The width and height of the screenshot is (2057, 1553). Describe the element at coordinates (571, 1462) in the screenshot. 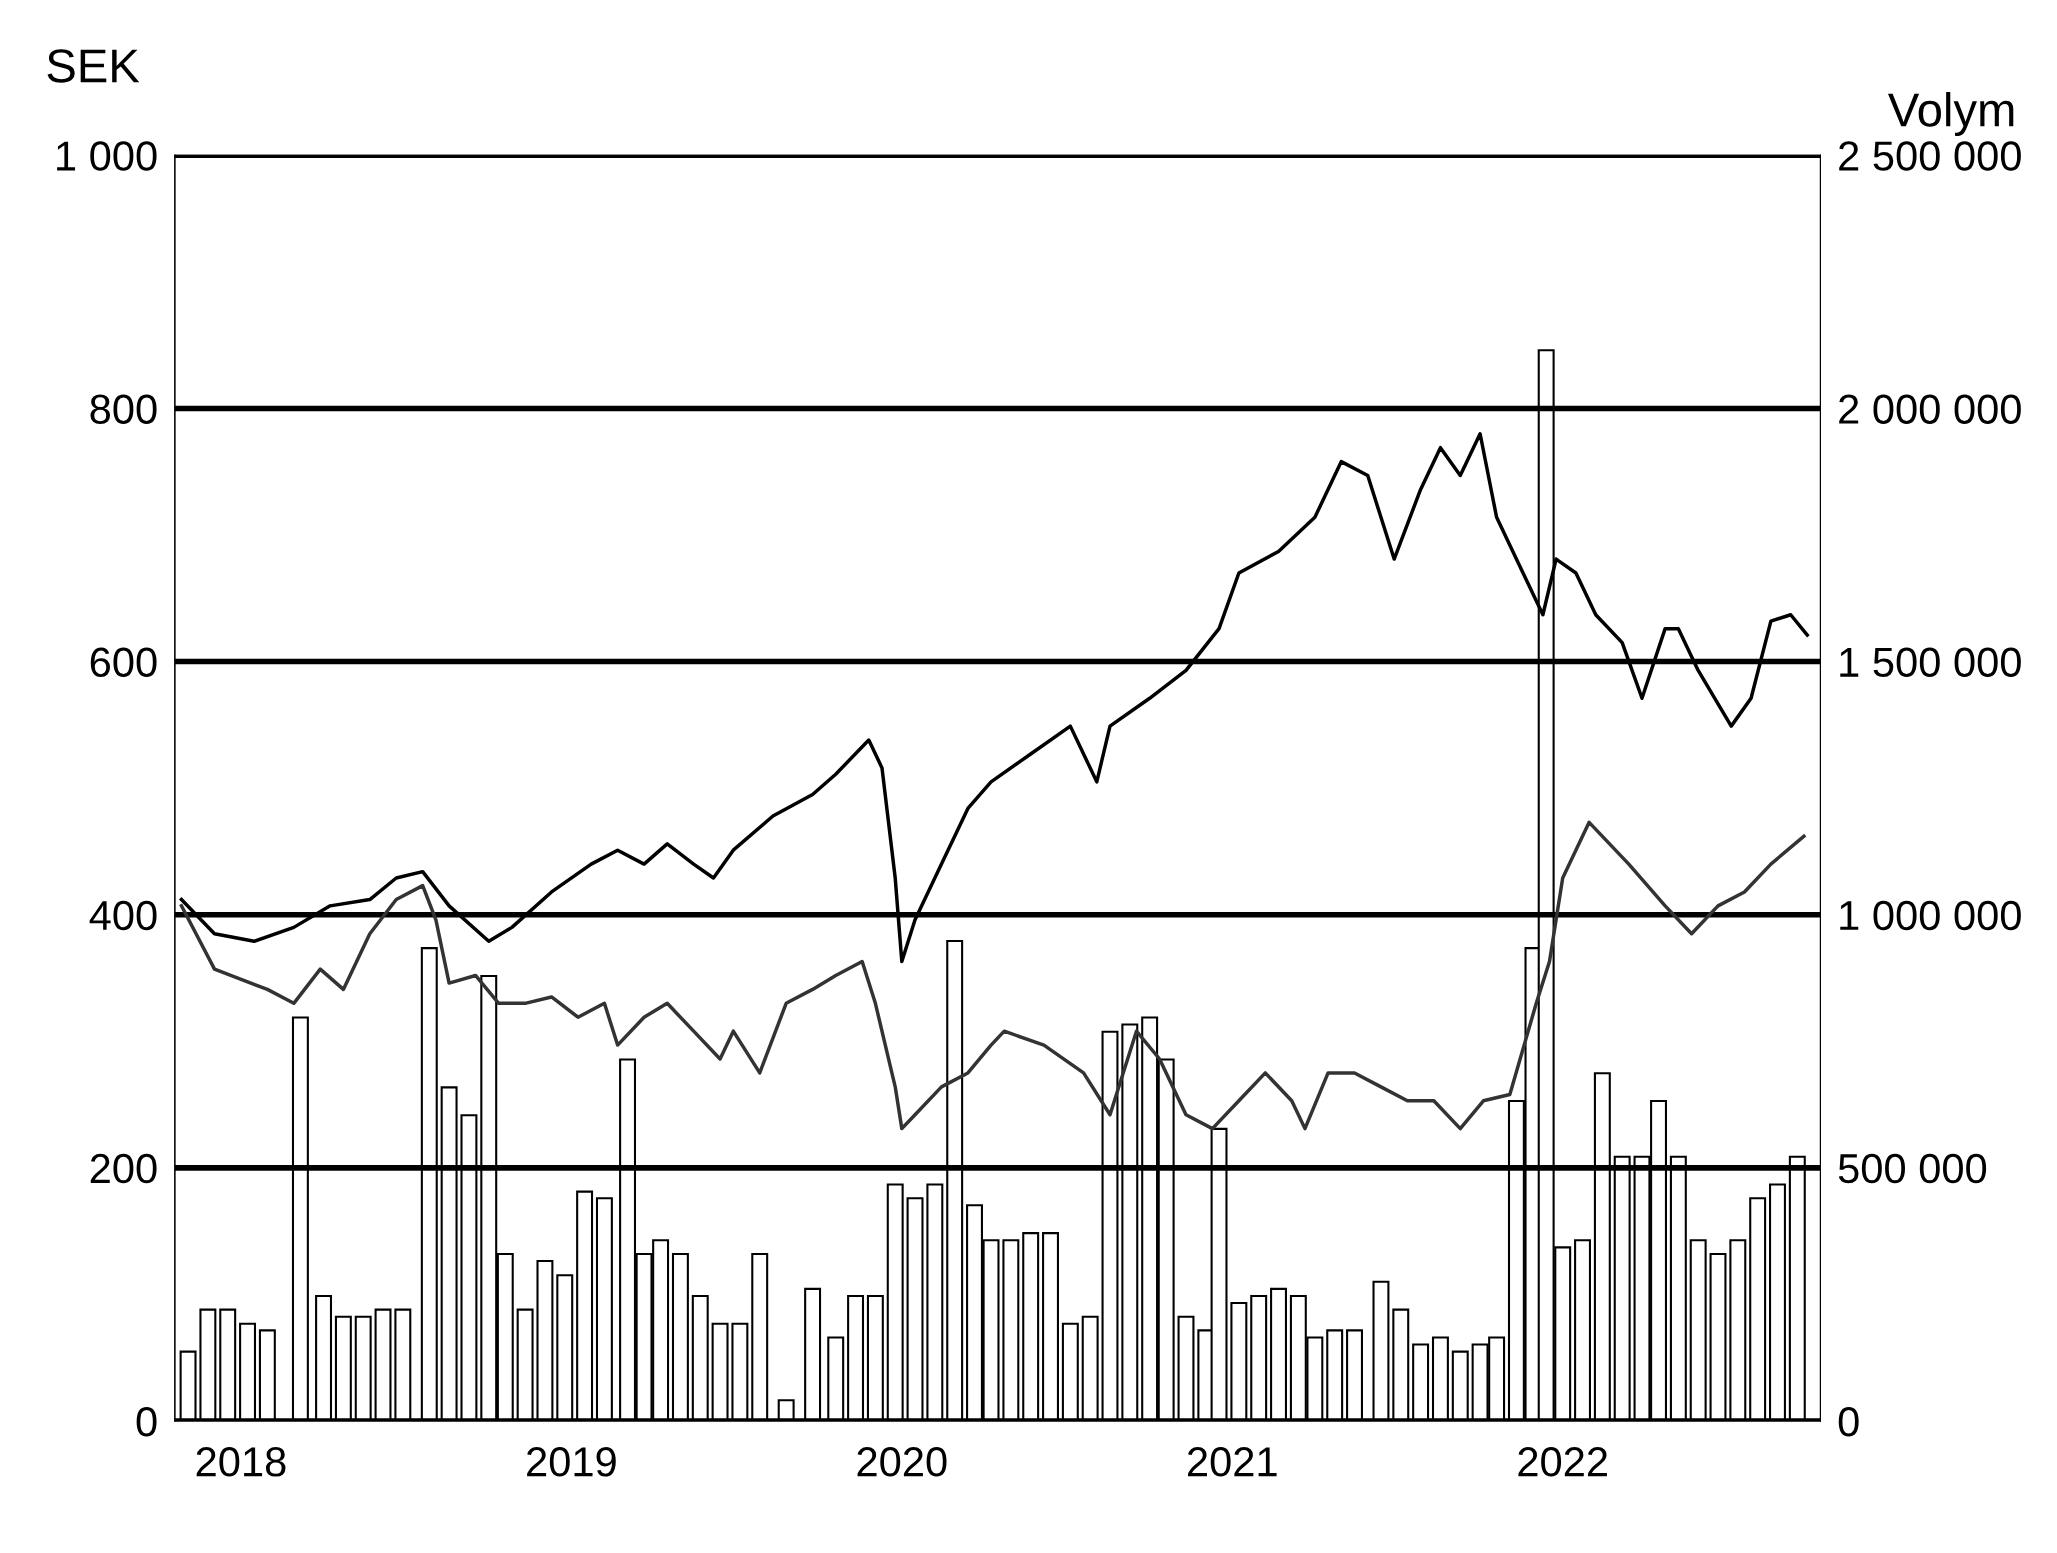

I see `x-tick-label: 2019` at that location.